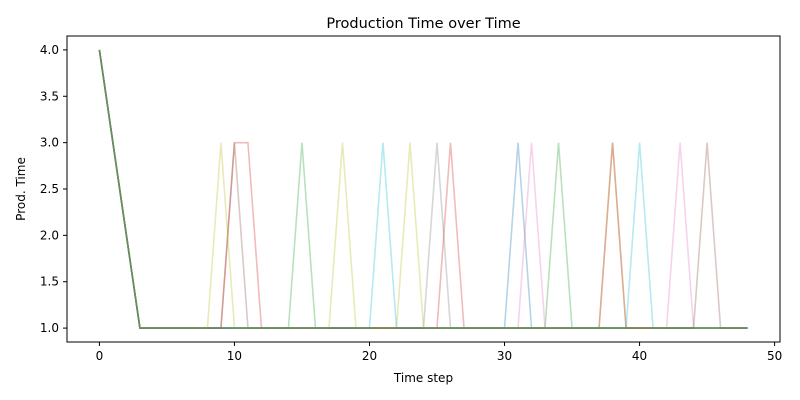 Image resolution: width=800 pixels, height=400 pixels. What do you see at coordinates (49, 189) in the screenshot?
I see `y-tick-label: 2.5` at bounding box center [49, 189].